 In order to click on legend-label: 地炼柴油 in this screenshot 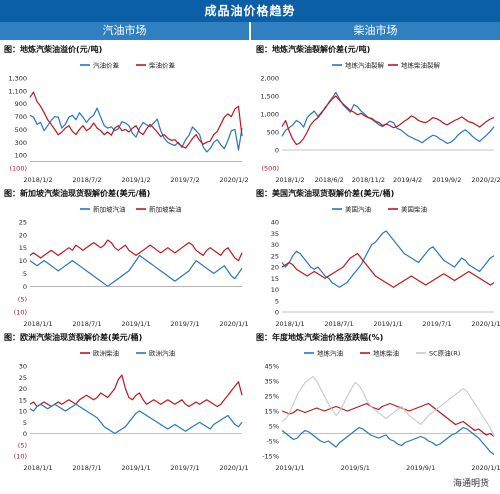, I will do `click(386, 353)`.